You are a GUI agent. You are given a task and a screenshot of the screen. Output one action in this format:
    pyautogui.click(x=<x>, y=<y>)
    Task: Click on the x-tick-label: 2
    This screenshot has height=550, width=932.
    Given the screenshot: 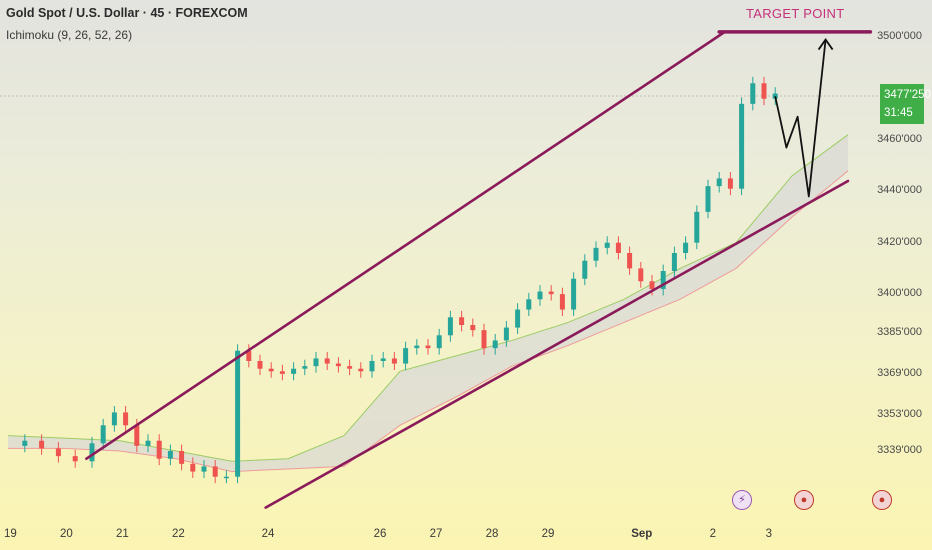 What is the action you would take?
    pyautogui.click(x=712, y=534)
    